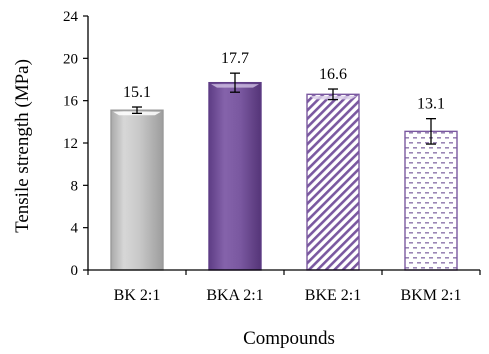 The image size is (489, 354). I want to click on y-tick-label: 0, so click(75, 271).